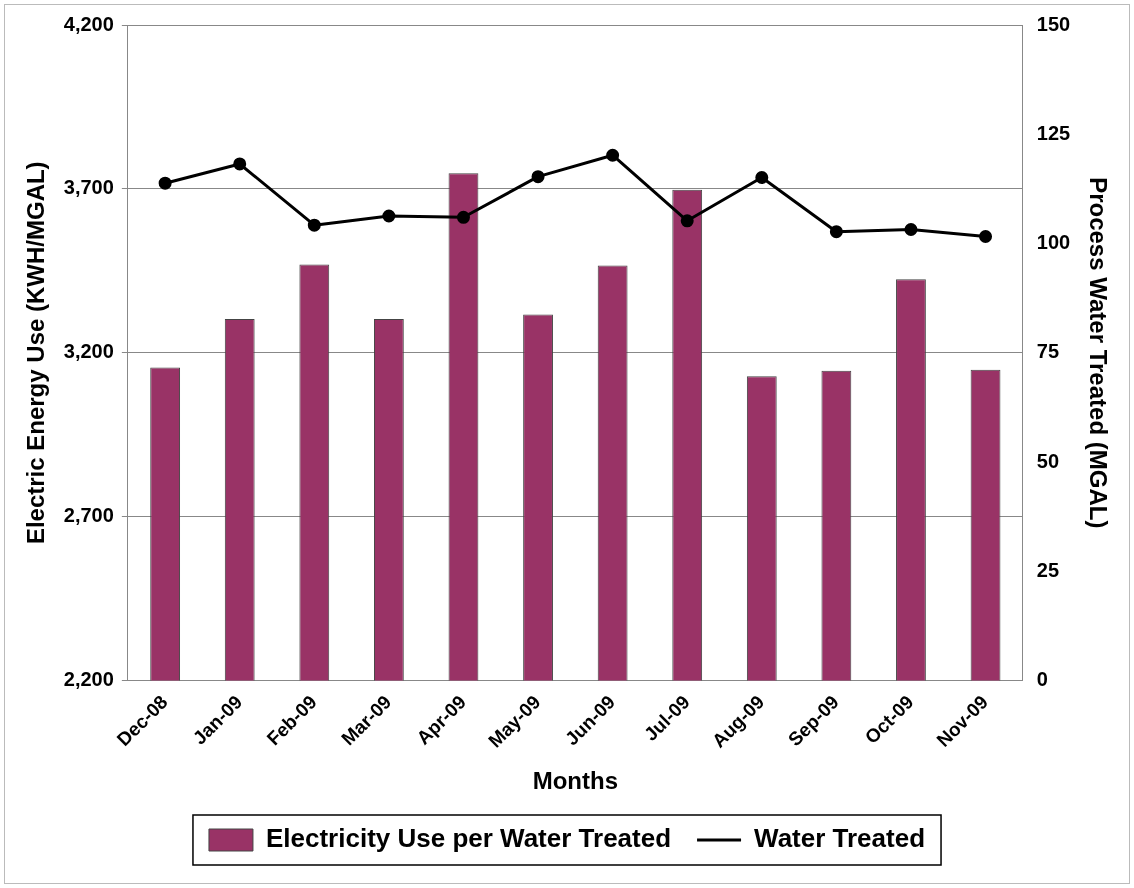 This screenshot has width=1134, height=888. Describe the element at coordinates (1098, 353) in the screenshot. I see `y2-axis-title: Process Water Treated (MGAL)` at that location.